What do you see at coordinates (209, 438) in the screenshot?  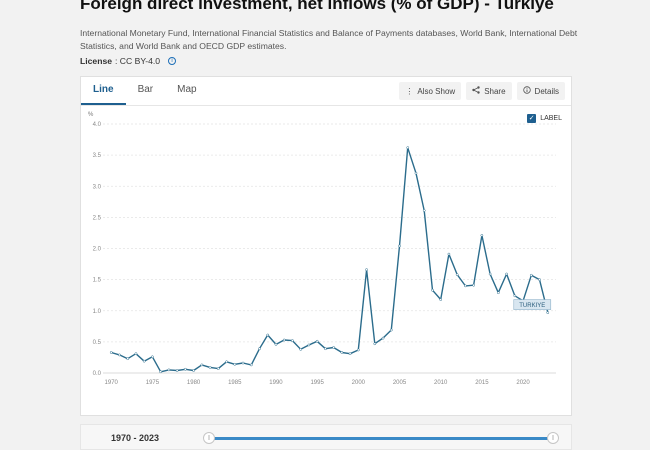 I see `range-start-handle: ||` at bounding box center [209, 438].